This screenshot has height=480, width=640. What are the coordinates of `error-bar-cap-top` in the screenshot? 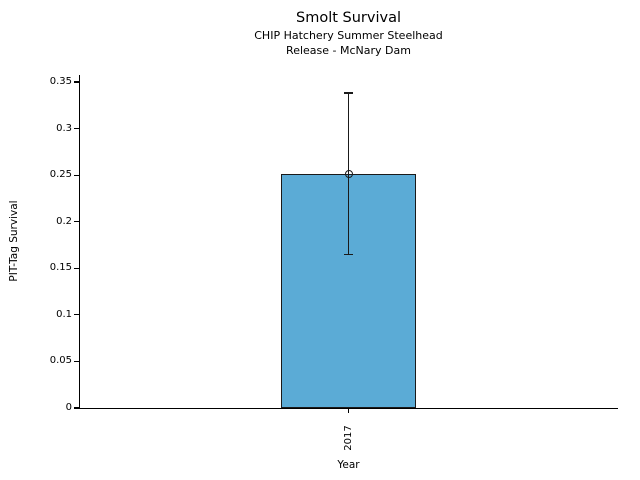 It's located at (348, 93).